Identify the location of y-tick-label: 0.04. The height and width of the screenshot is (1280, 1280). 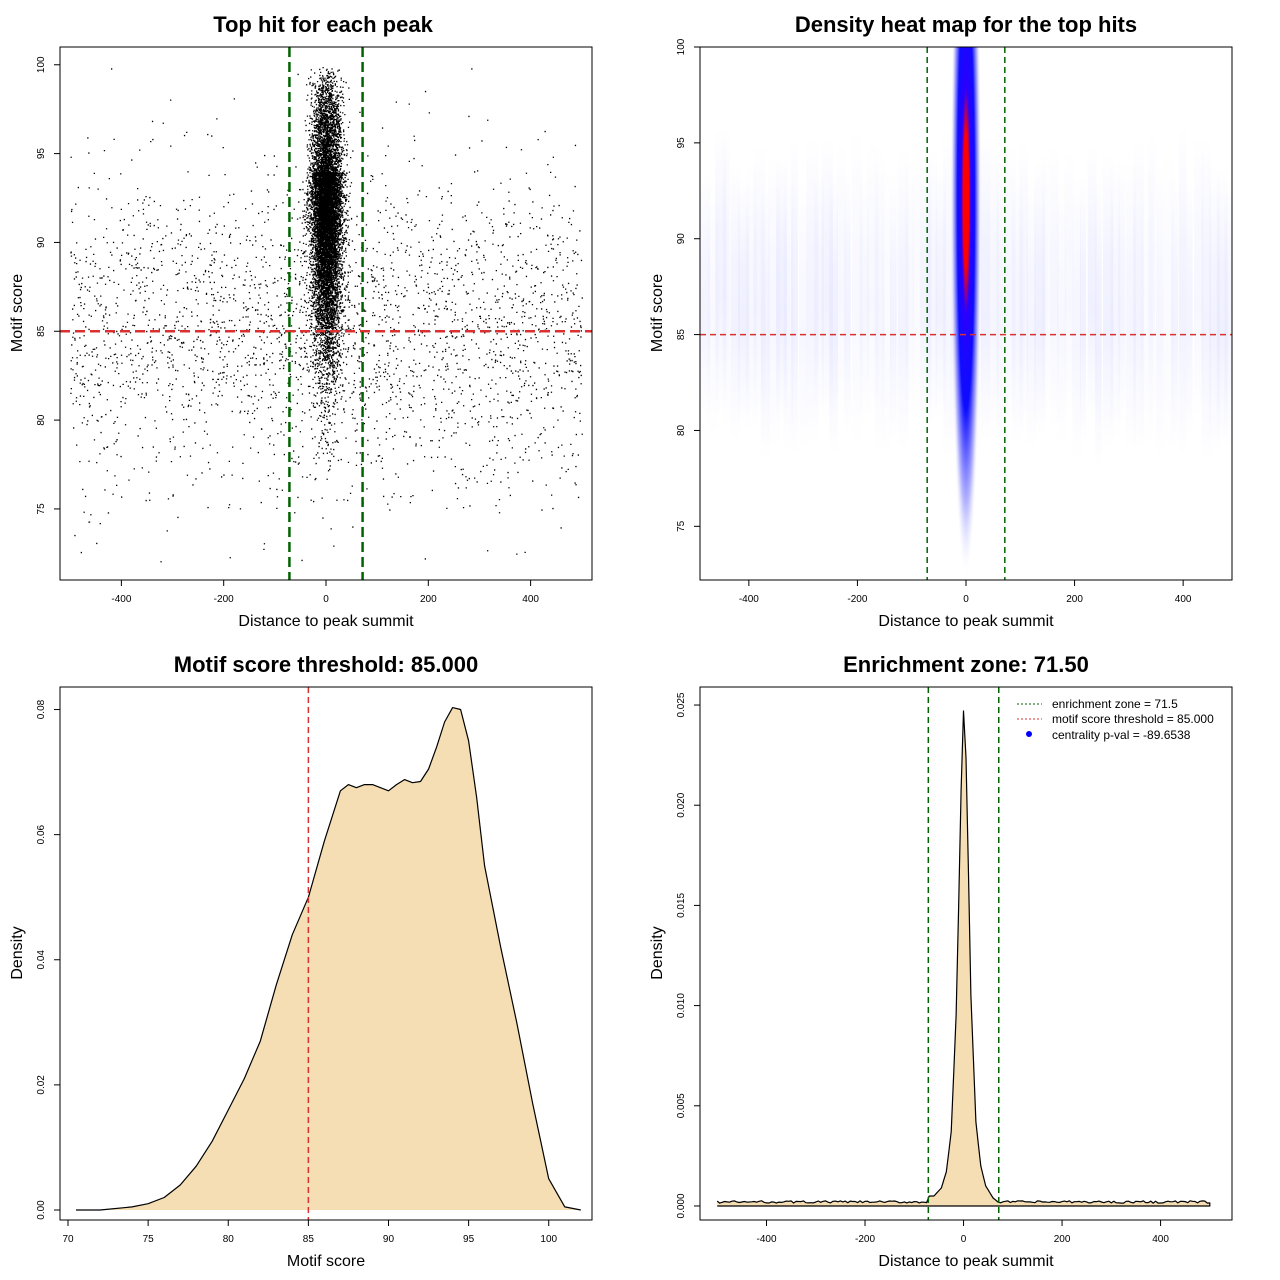
(41, 960).